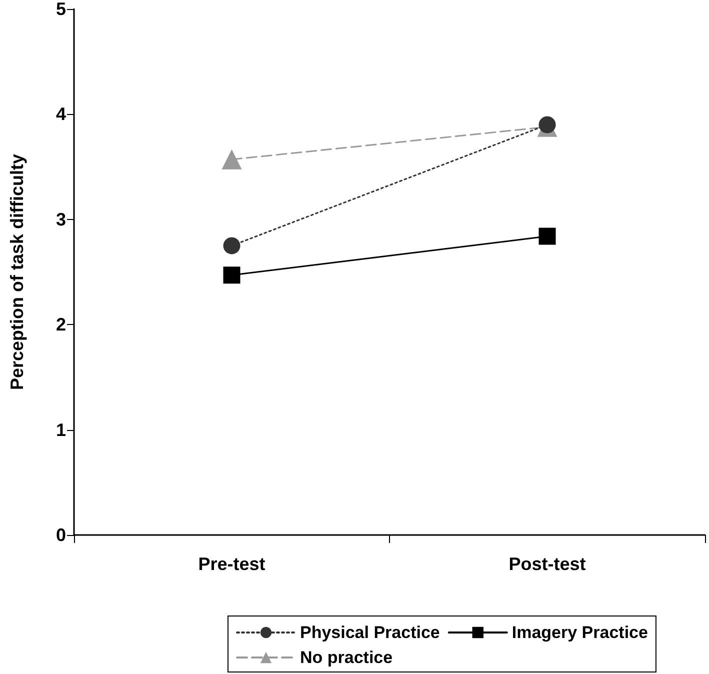  Describe the element at coordinates (61, 114) in the screenshot. I see `y-tick-label: 4` at that location.